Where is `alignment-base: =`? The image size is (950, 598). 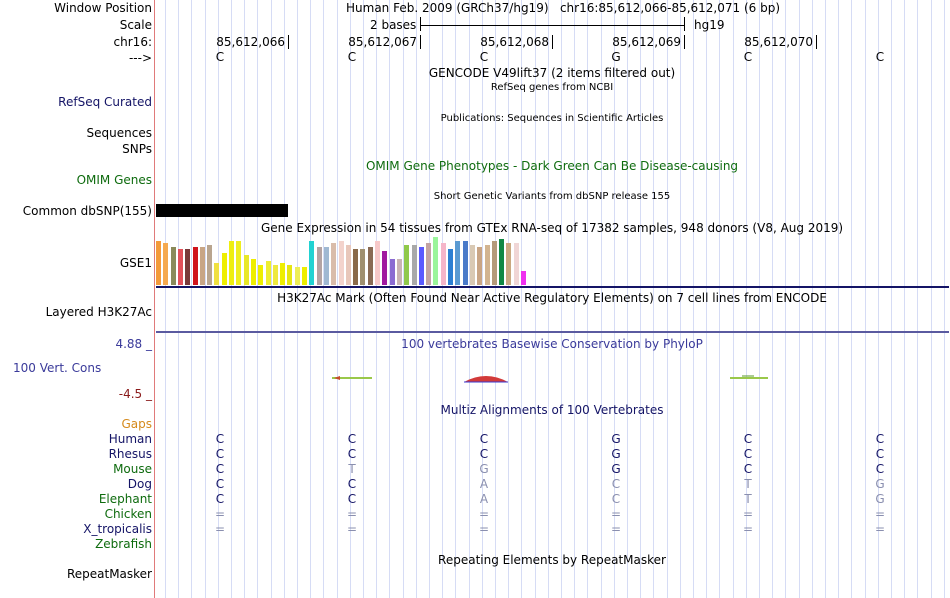
alignment-base: = is located at coordinates (880, 529).